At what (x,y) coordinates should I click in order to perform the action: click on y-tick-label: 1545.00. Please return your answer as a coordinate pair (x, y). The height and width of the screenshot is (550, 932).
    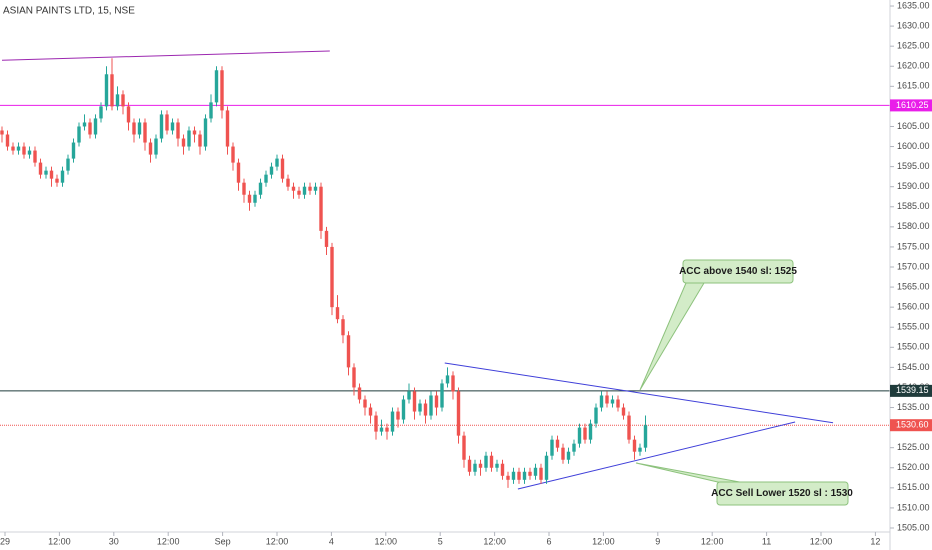
    Looking at the image, I should click on (913, 367).